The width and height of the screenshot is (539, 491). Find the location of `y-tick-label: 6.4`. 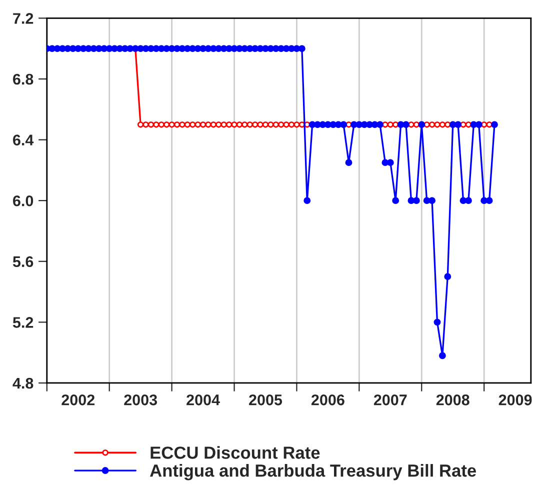

y-tick-label: 6.4 is located at coordinates (23, 140).